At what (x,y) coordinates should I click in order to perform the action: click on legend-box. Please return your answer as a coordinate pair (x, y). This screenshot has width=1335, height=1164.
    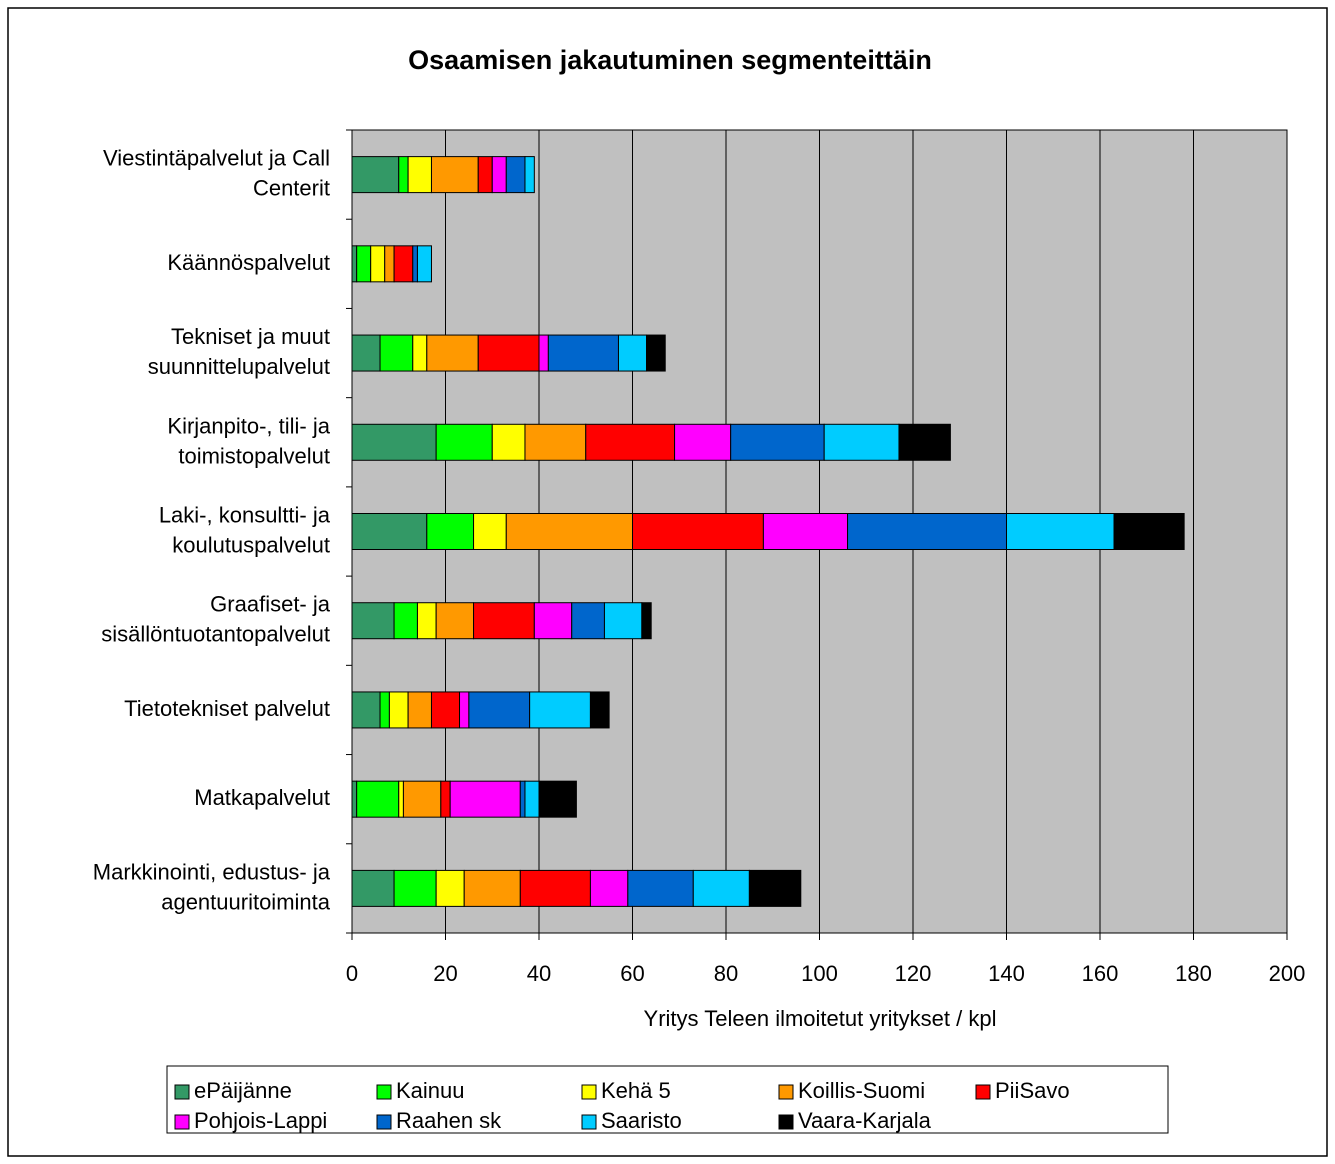
    Looking at the image, I should click on (667, 1099).